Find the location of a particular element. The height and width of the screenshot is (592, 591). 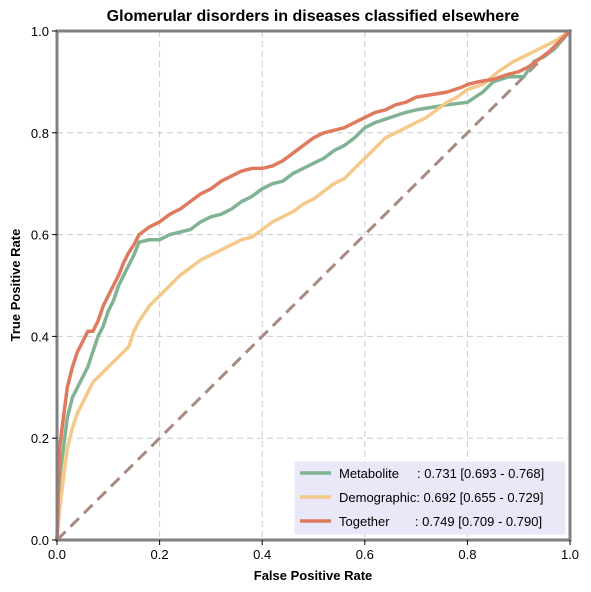

legend-box is located at coordinates (430, 498).